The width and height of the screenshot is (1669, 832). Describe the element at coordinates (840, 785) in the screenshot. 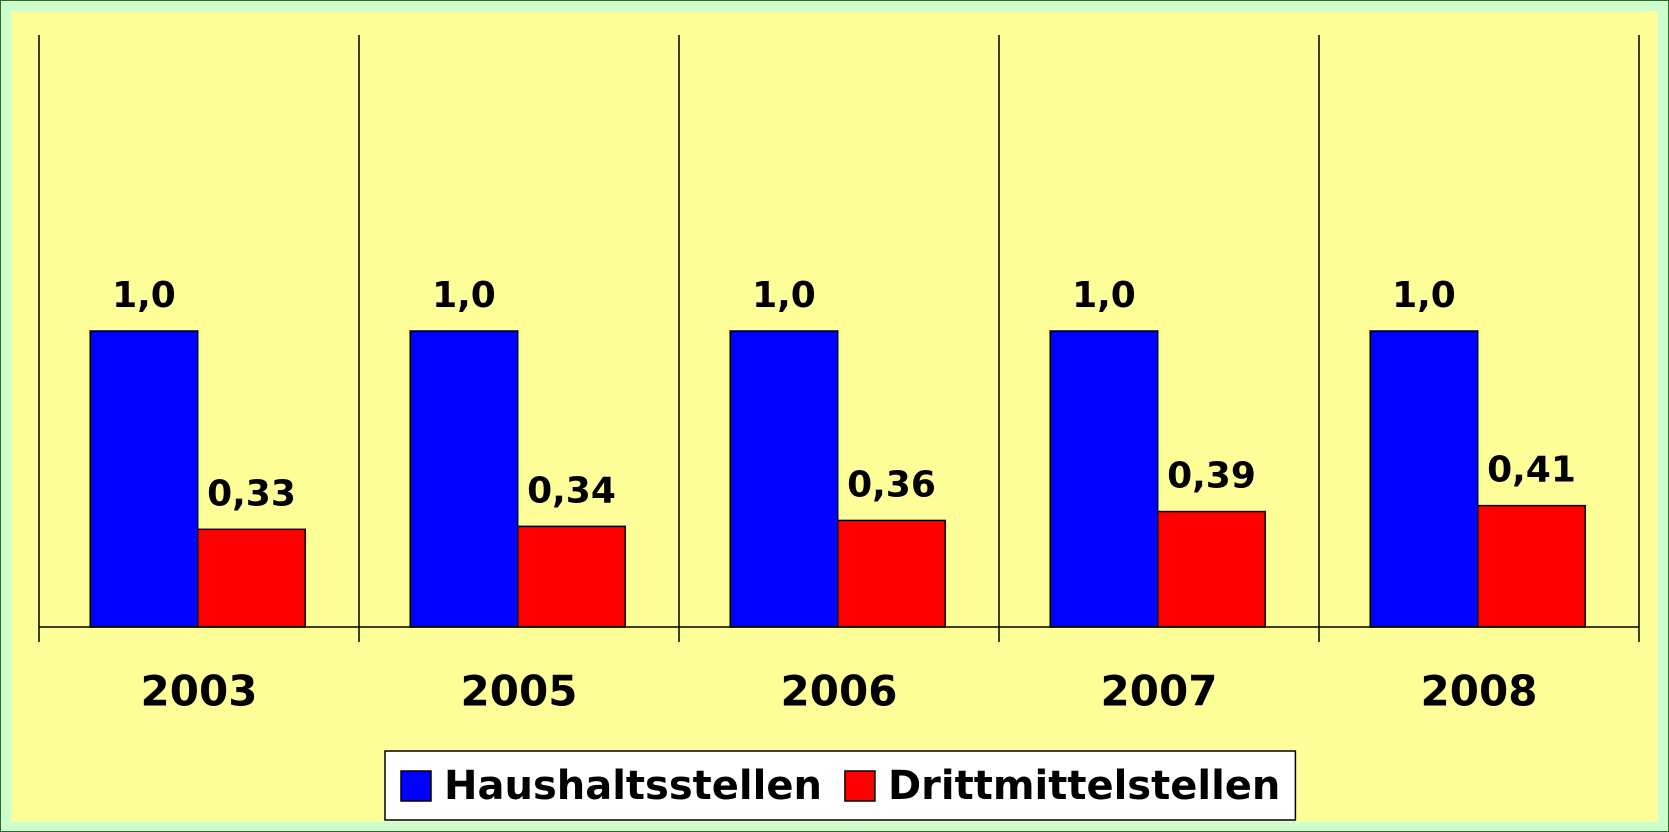

I see `legend` at that location.